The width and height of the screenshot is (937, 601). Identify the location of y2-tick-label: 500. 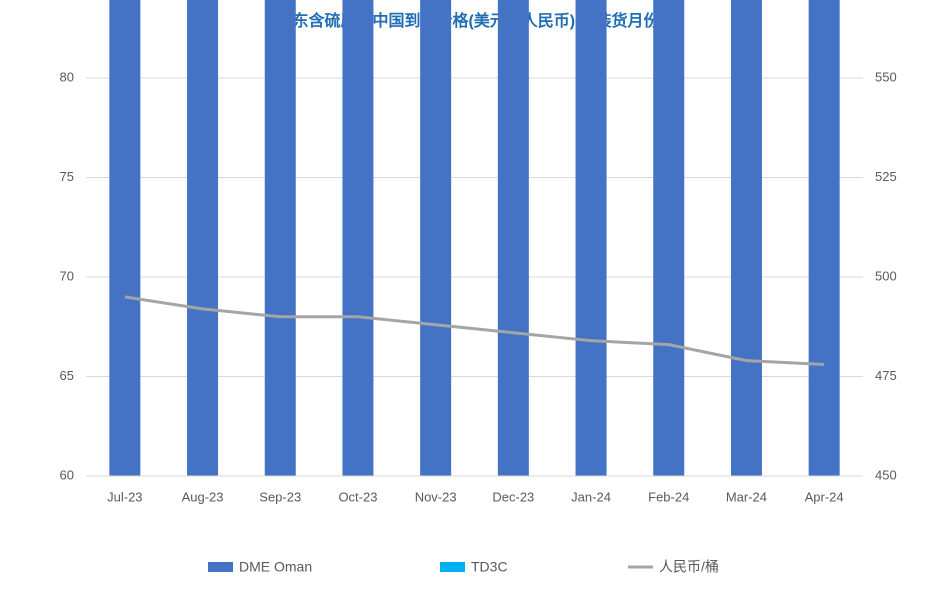
(886, 275).